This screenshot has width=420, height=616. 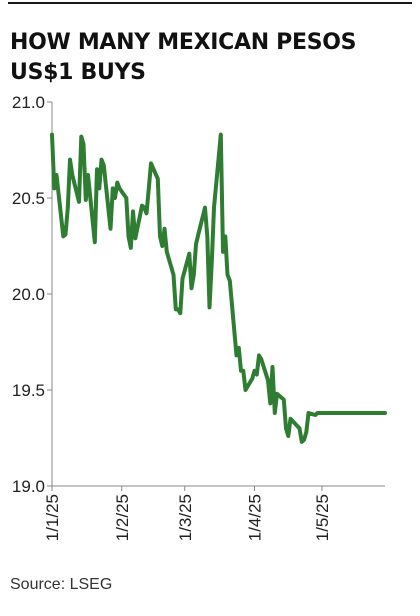 What do you see at coordinates (214, 513) in the screenshot?
I see `x-axis: 1/1/25 1/2/25 1/3/25 1/4/25 1/5/25` at bounding box center [214, 513].